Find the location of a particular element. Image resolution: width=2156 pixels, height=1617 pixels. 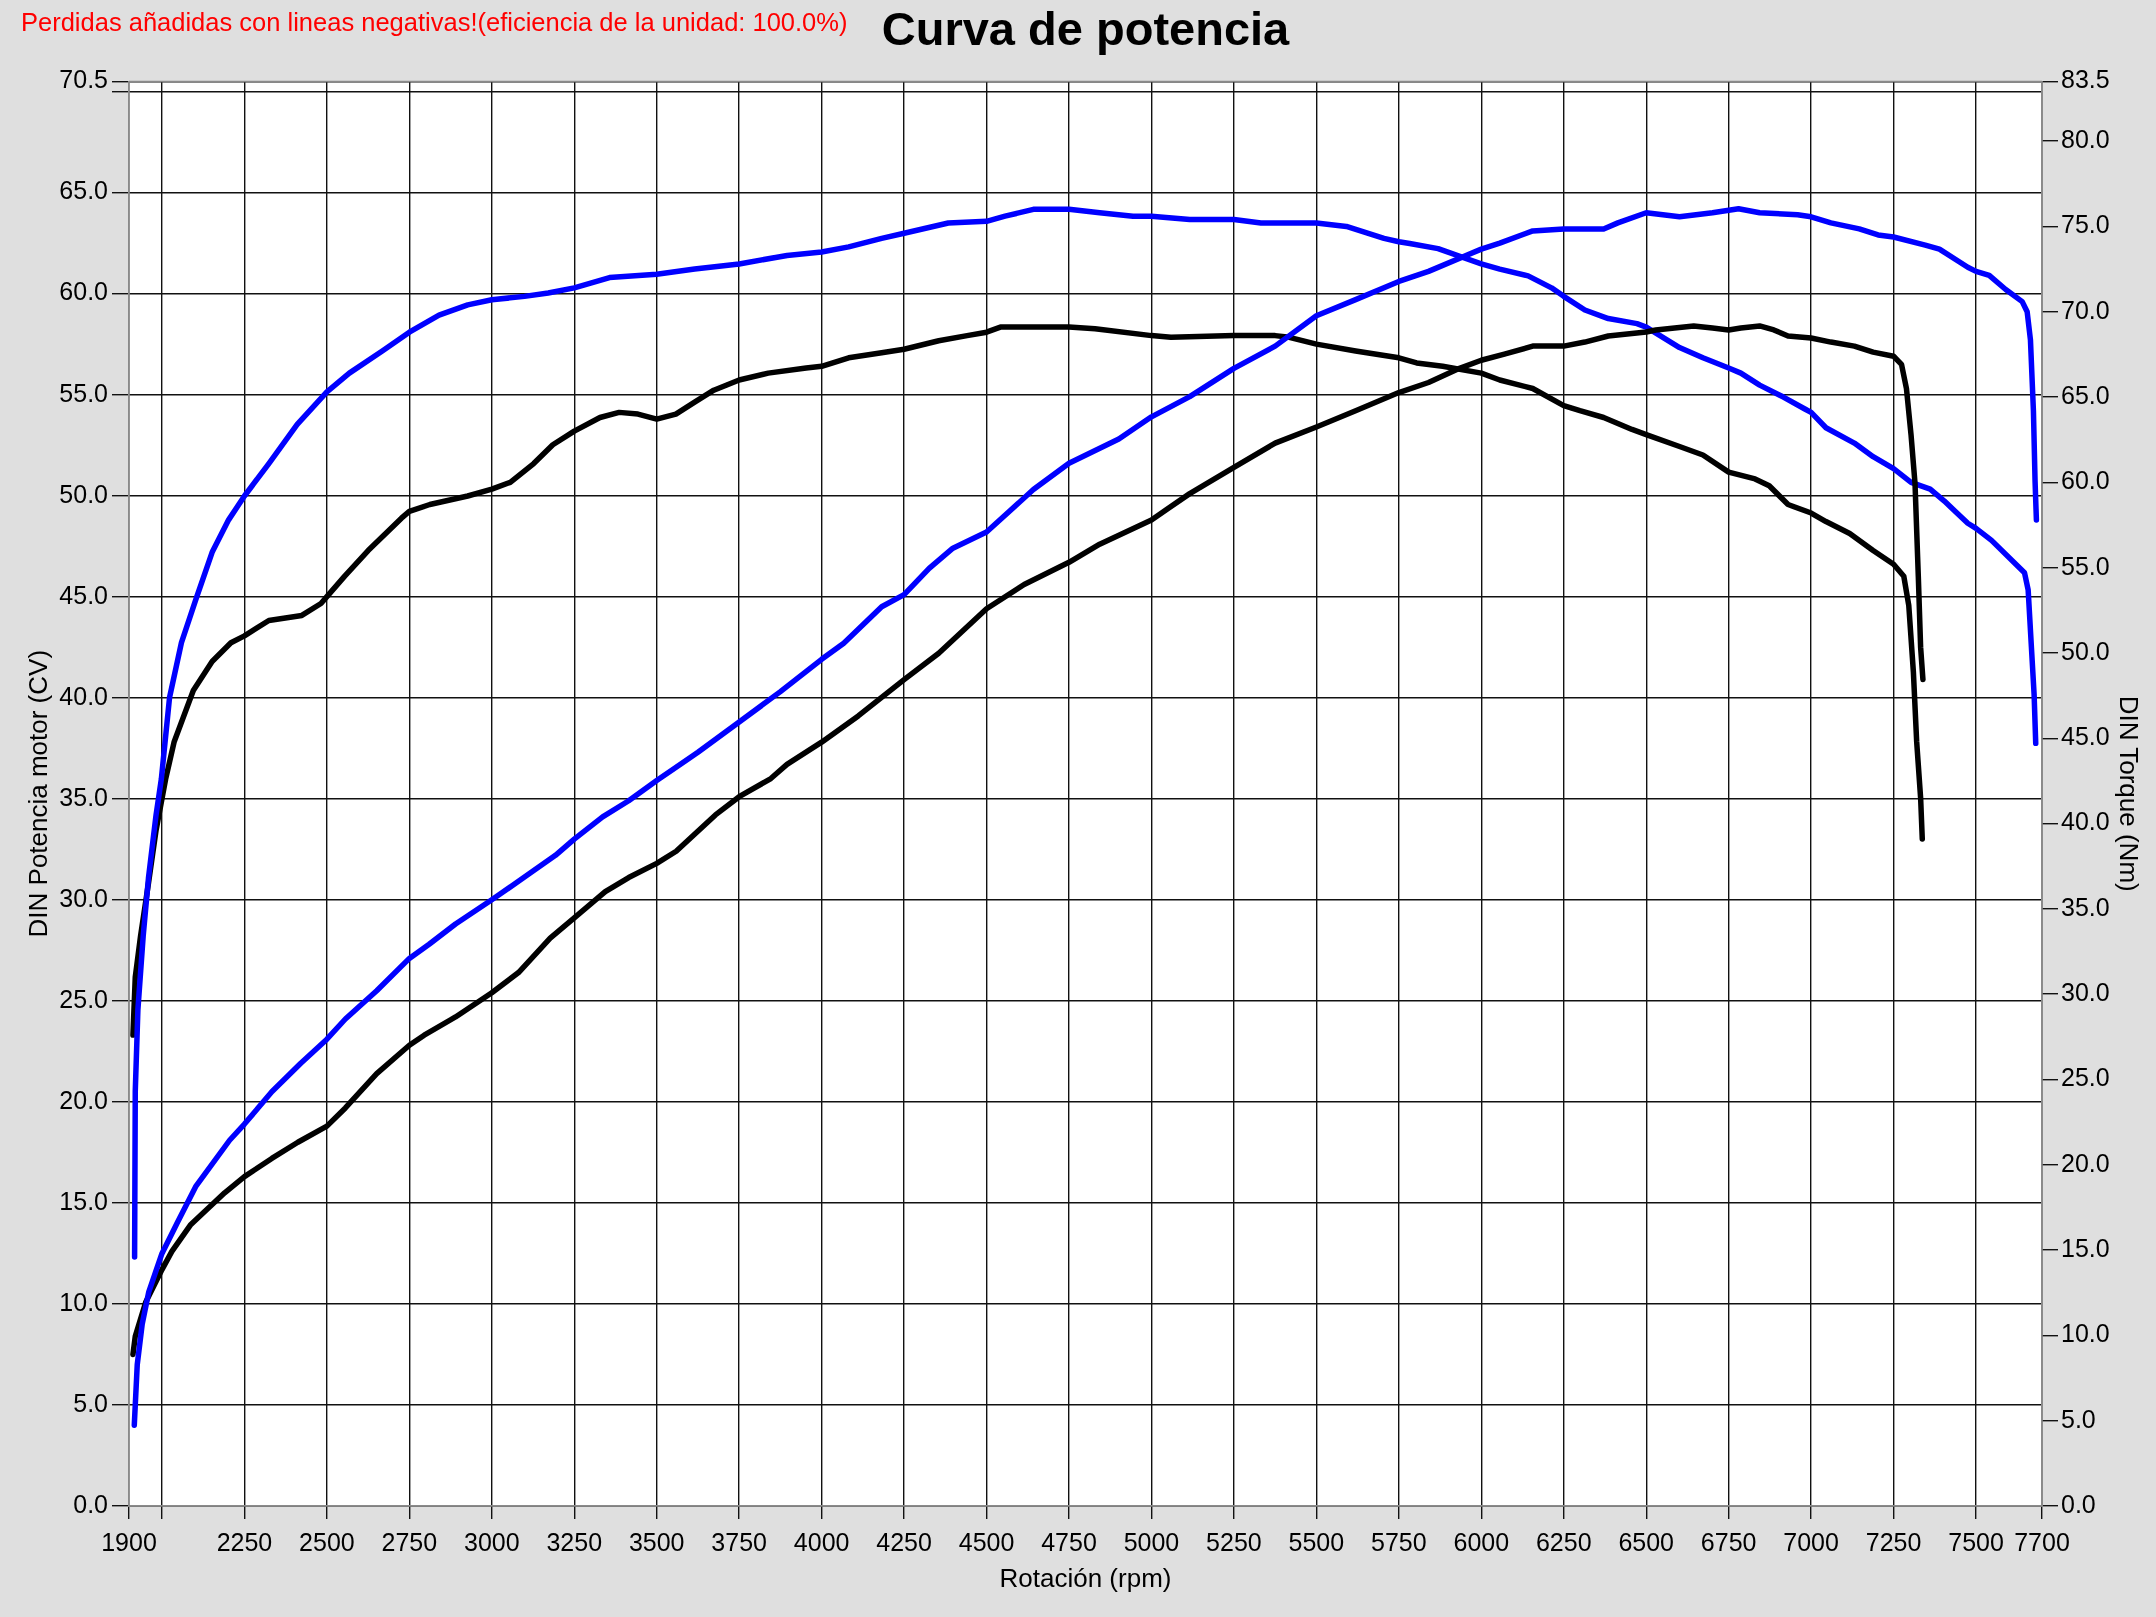

y2-tick-label: 75.0 is located at coordinates (2085, 224).